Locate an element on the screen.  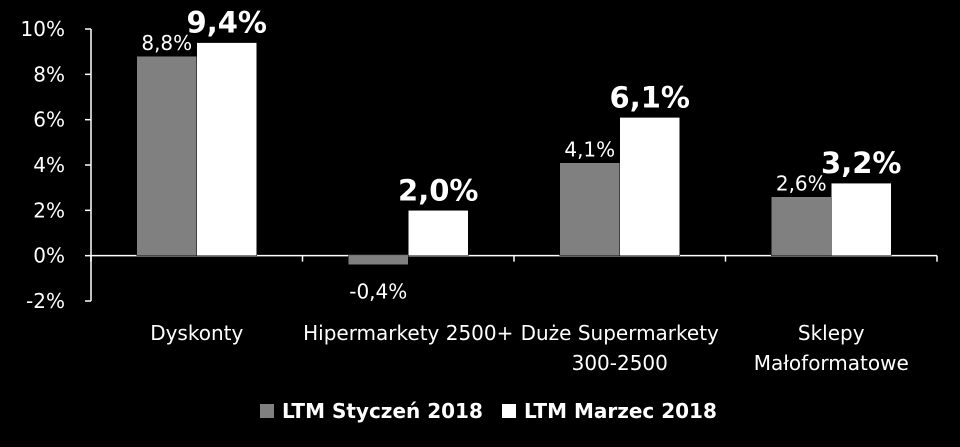
data-label-marzec: 3,2% is located at coordinates (861, 163).